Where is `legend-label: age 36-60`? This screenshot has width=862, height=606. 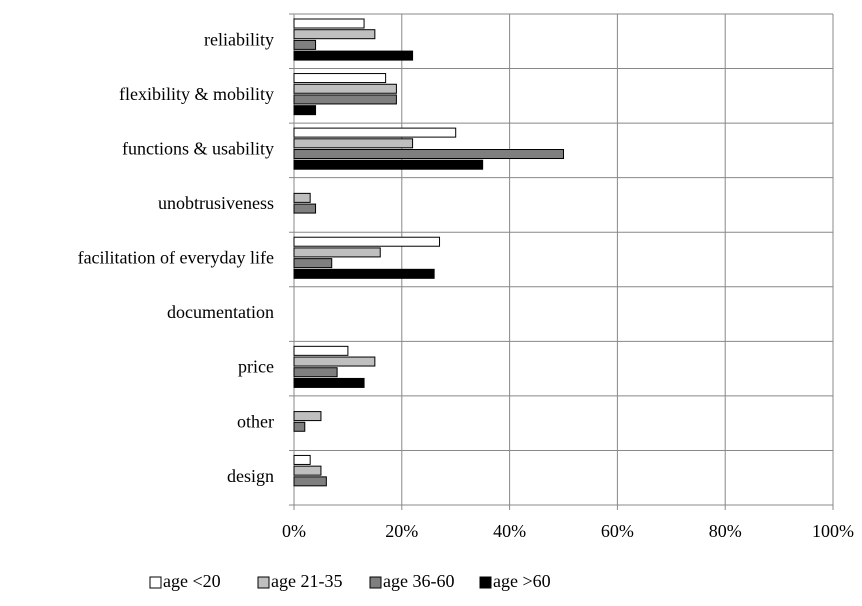 legend-label: age 36-60 is located at coordinates (418, 581).